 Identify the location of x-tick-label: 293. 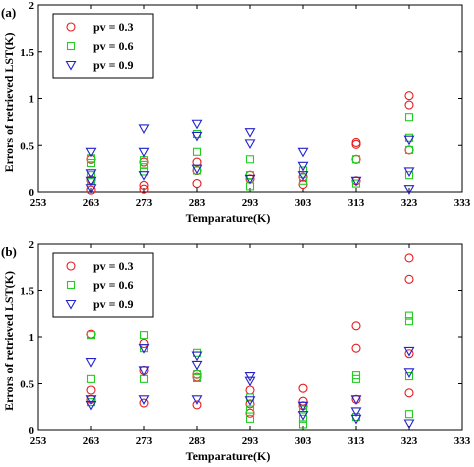
(250, 441).